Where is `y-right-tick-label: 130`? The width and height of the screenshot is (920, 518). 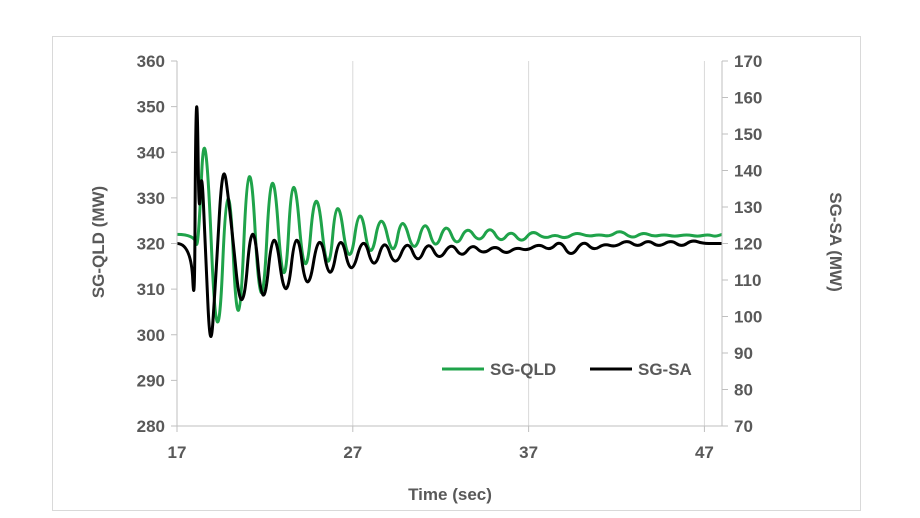
y-right-tick-label: 130 is located at coordinates (748, 207).